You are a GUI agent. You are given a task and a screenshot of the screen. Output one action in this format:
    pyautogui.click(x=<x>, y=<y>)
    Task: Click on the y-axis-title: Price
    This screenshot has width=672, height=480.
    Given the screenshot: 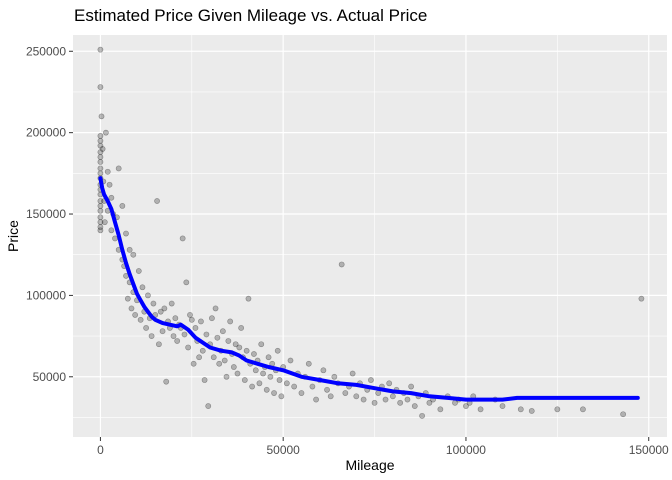 What is the action you would take?
    pyautogui.click(x=13, y=236)
    